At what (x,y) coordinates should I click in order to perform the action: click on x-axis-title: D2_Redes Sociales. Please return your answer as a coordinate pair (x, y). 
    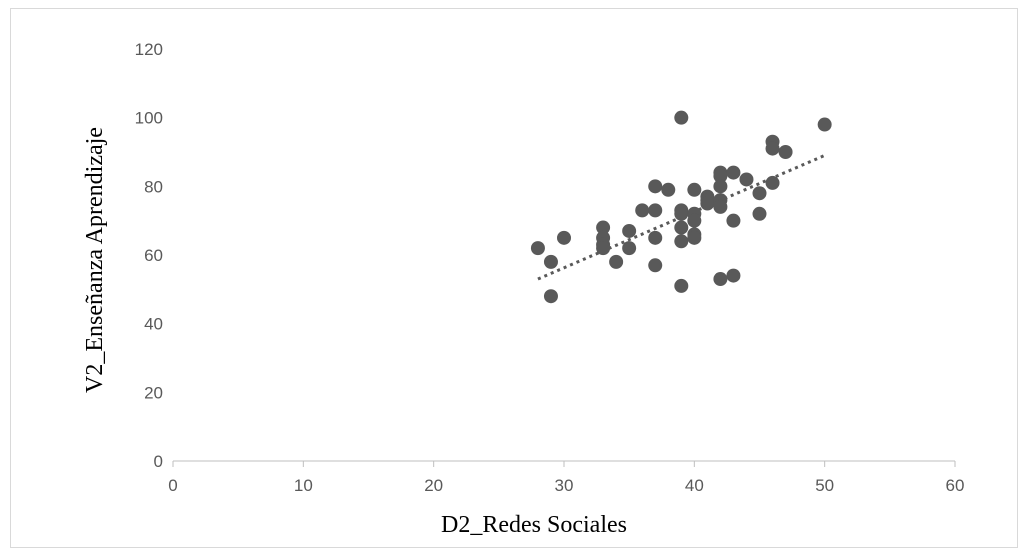
    Looking at the image, I should click on (534, 523).